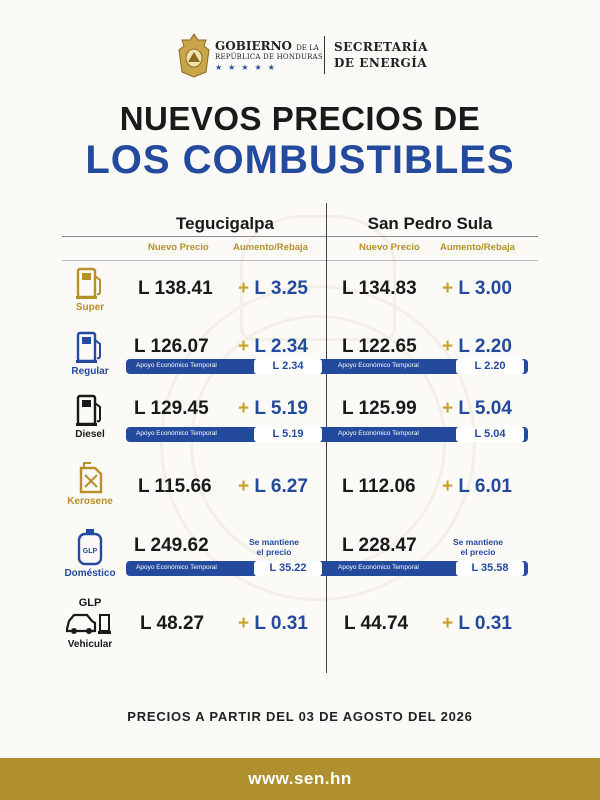 The image size is (600, 800). I want to click on fuel-label: Vehicular, so click(90, 644).